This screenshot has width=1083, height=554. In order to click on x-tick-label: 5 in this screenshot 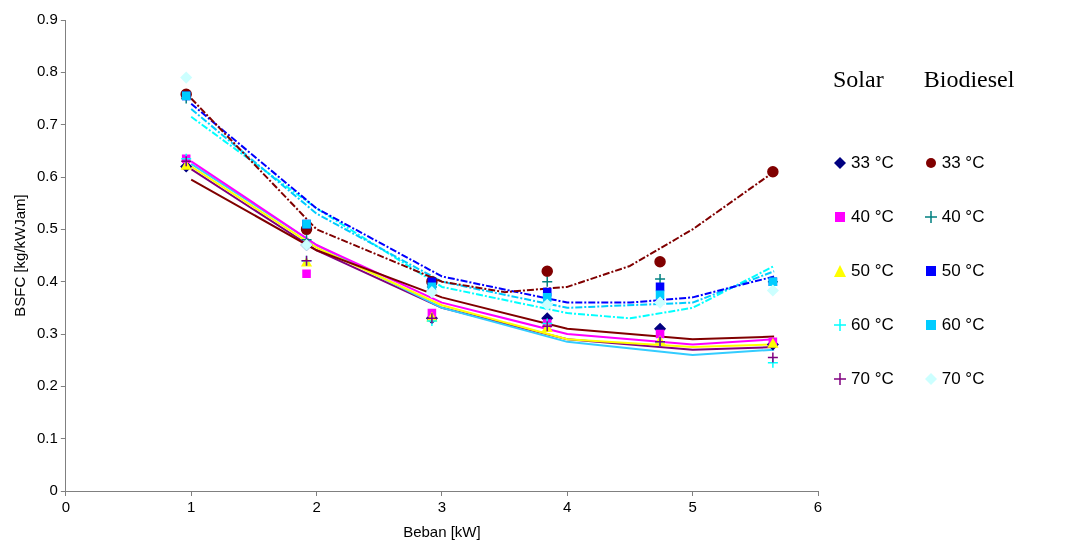, I will do `click(692, 507)`.